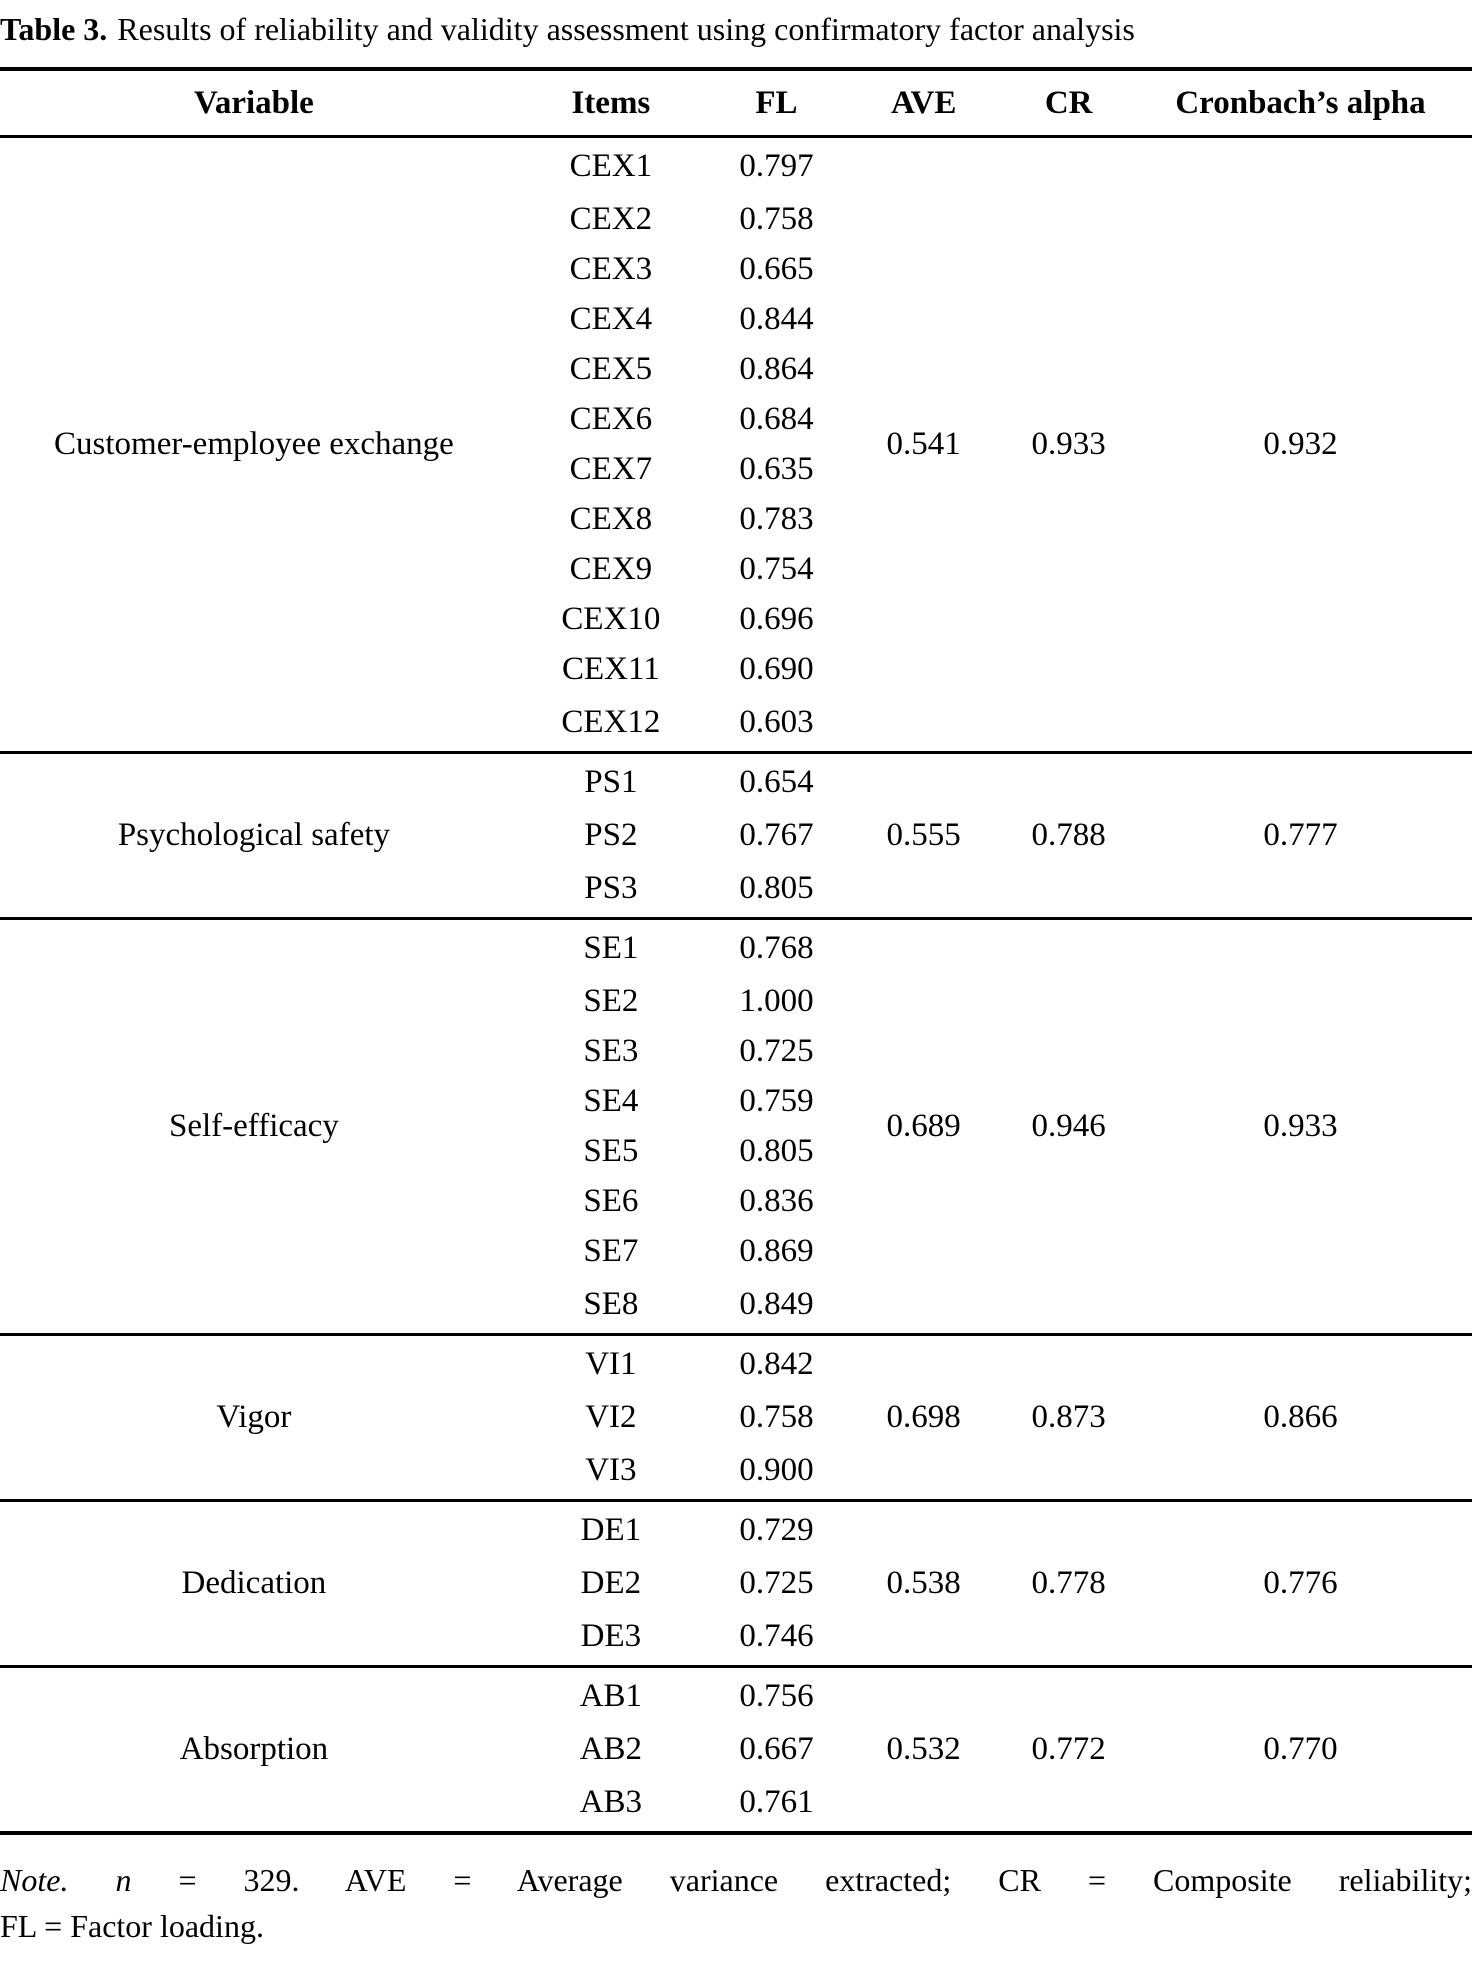  Describe the element at coordinates (123, 1879) in the screenshot. I see `note-italic-text: n` at that location.